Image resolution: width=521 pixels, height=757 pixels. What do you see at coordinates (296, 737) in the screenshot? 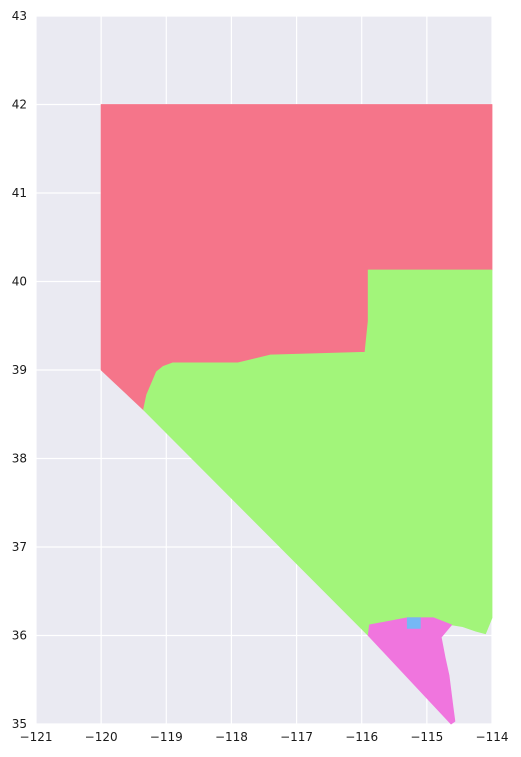
I see `x-tick-label-4: −117` at bounding box center [296, 737].